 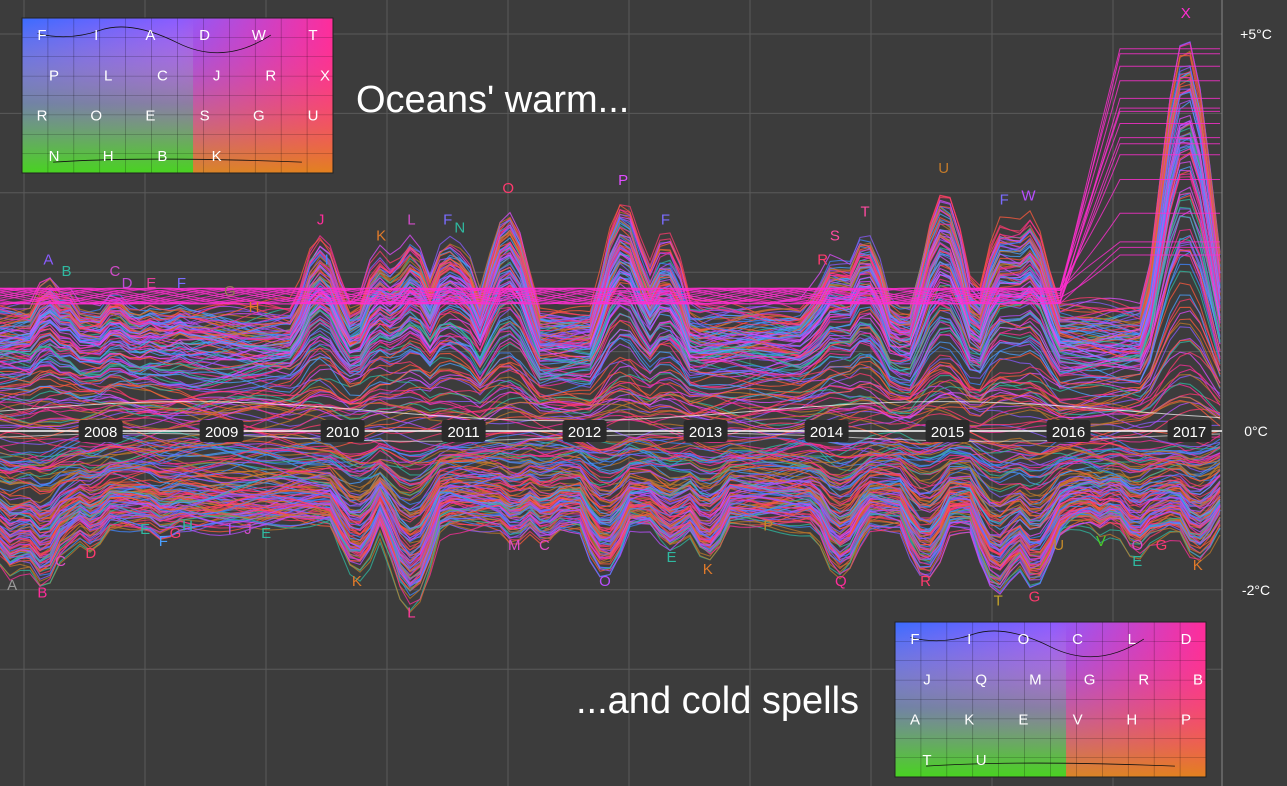 I want to click on warm-event-label: P, so click(x=623, y=180).